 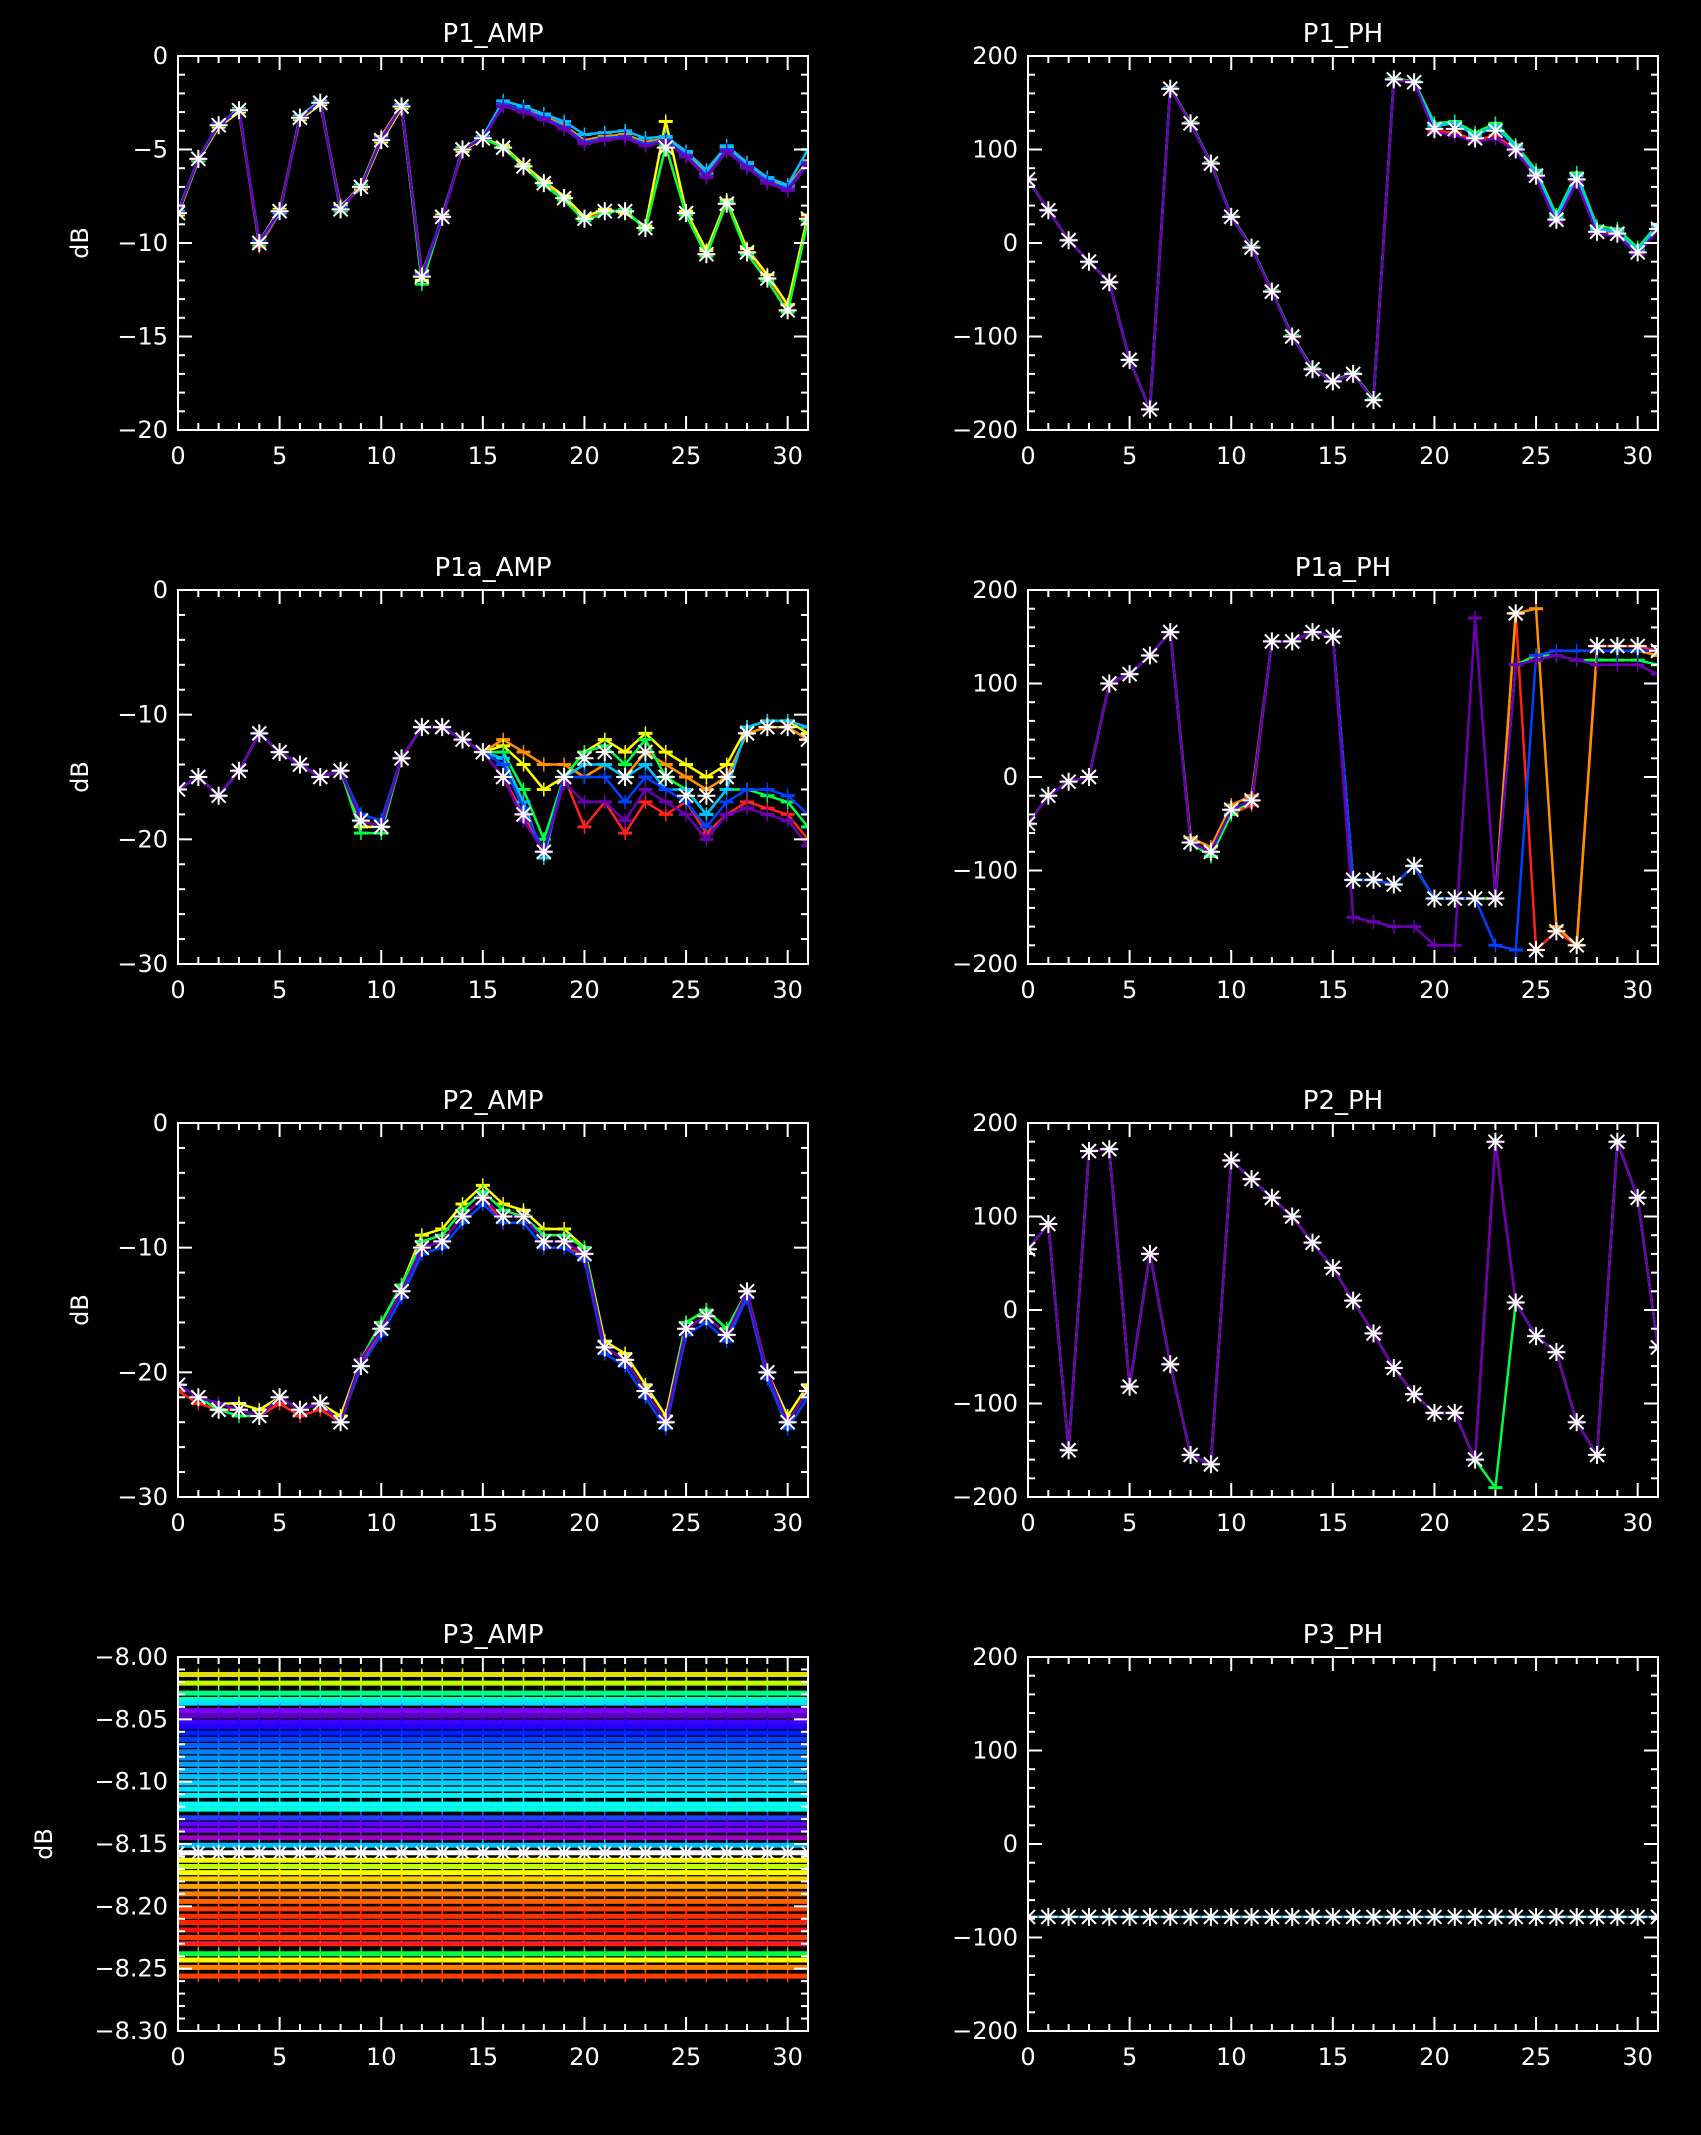 What do you see at coordinates (492, 34) in the screenshot?
I see `panel-title: P1_AMP` at bounding box center [492, 34].